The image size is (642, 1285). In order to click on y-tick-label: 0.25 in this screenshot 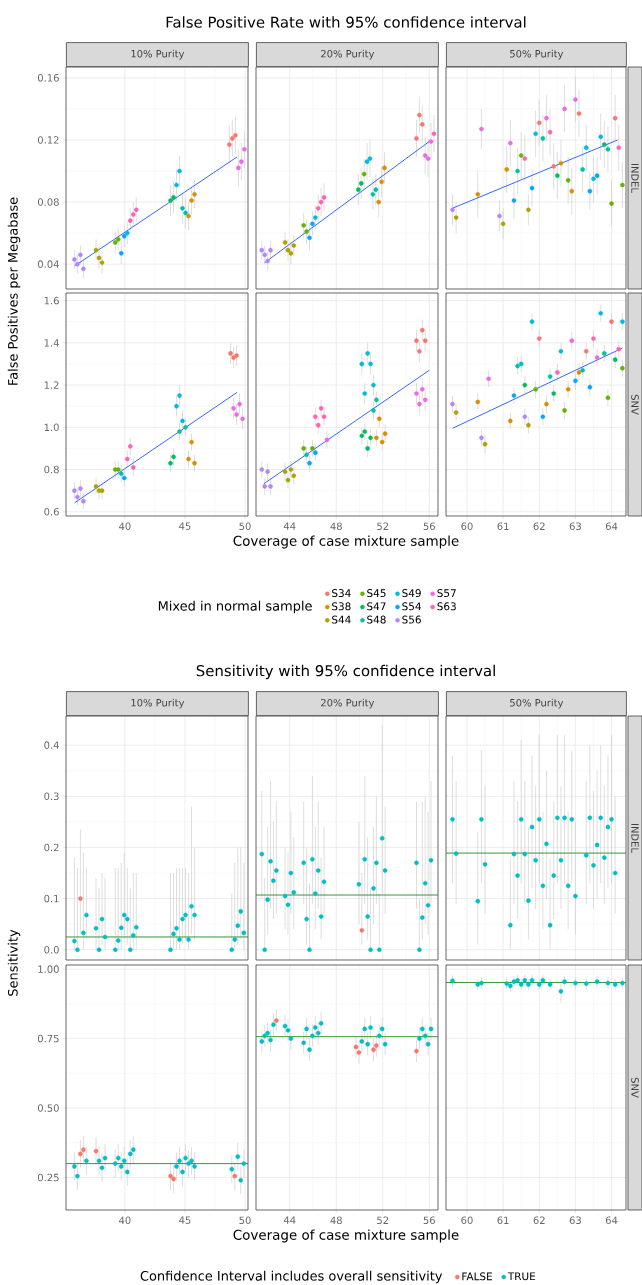, I will do `click(48, 1177)`.